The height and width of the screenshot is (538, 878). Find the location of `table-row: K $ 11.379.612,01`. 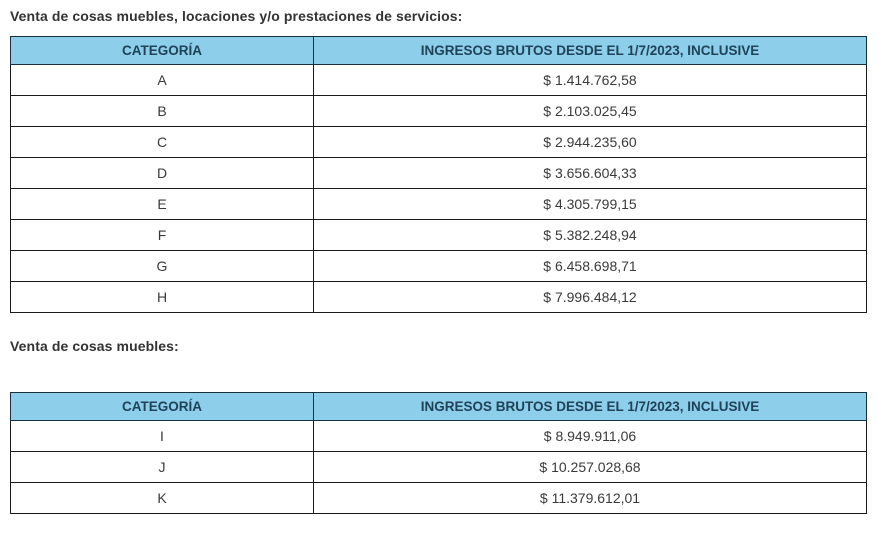

table-row: K $ 11.379.612,01 is located at coordinates (438, 498).